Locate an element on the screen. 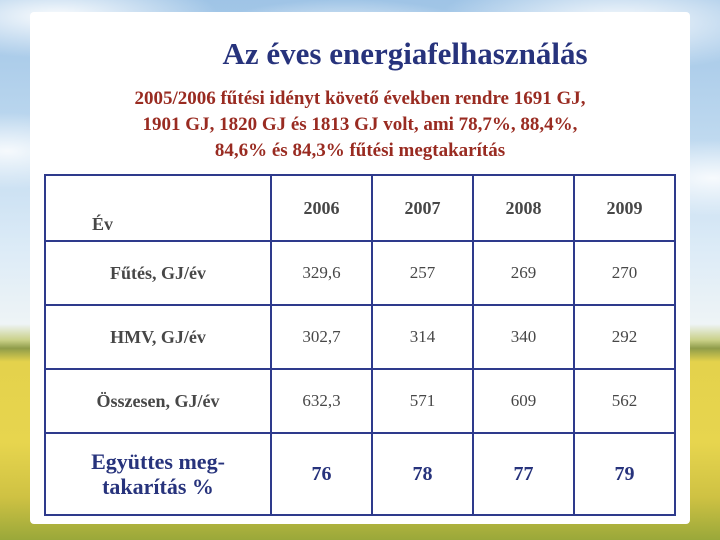 The width and height of the screenshot is (720, 540). value-cell: 340 is located at coordinates (523, 337).